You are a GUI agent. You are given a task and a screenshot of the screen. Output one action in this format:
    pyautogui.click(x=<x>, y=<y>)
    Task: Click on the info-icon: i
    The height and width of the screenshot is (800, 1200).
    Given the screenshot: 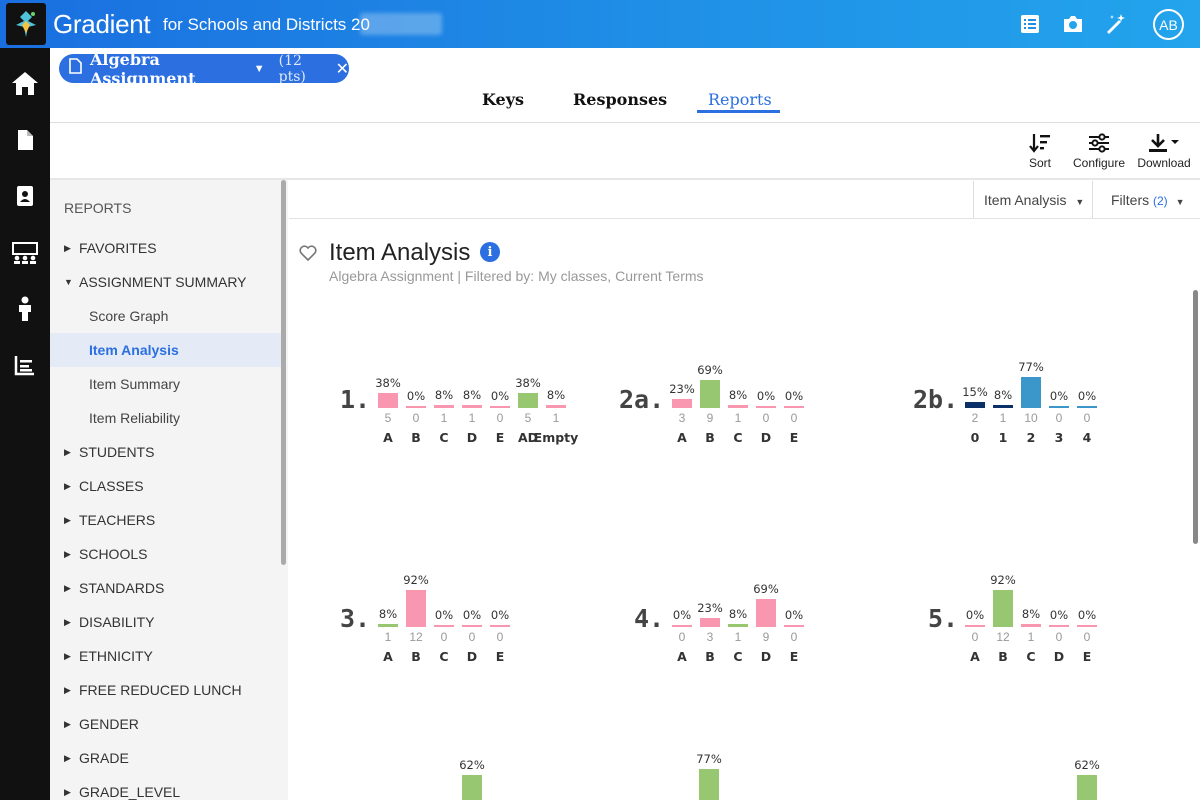 What is the action you would take?
    pyautogui.click(x=490, y=252)
    